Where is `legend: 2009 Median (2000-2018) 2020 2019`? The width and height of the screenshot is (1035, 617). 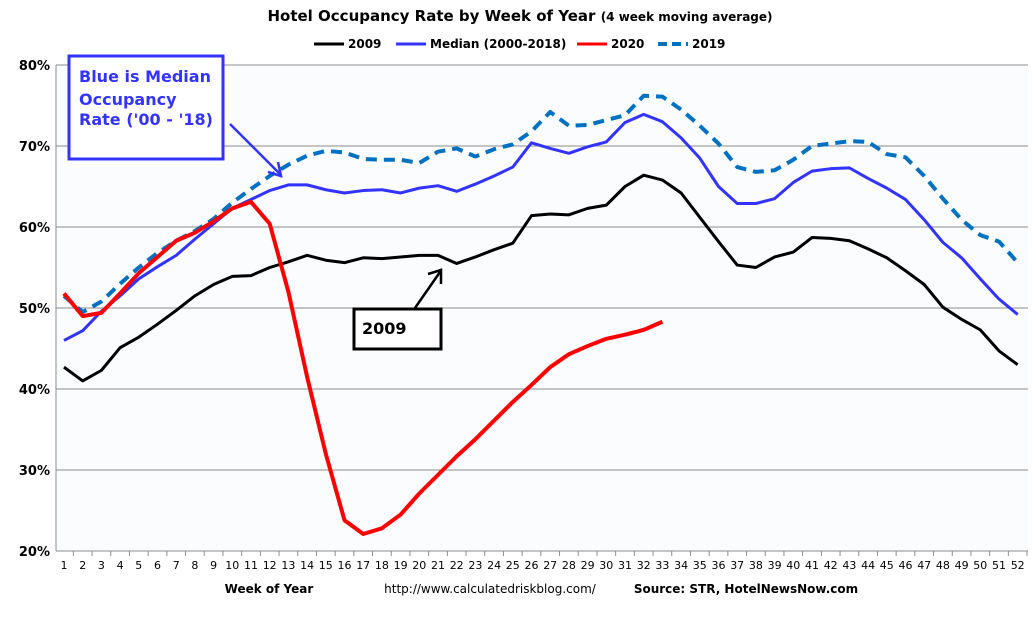 legend: 2009 Median (2000-2018) 2020 2019 is located at coordinates (519, 44).